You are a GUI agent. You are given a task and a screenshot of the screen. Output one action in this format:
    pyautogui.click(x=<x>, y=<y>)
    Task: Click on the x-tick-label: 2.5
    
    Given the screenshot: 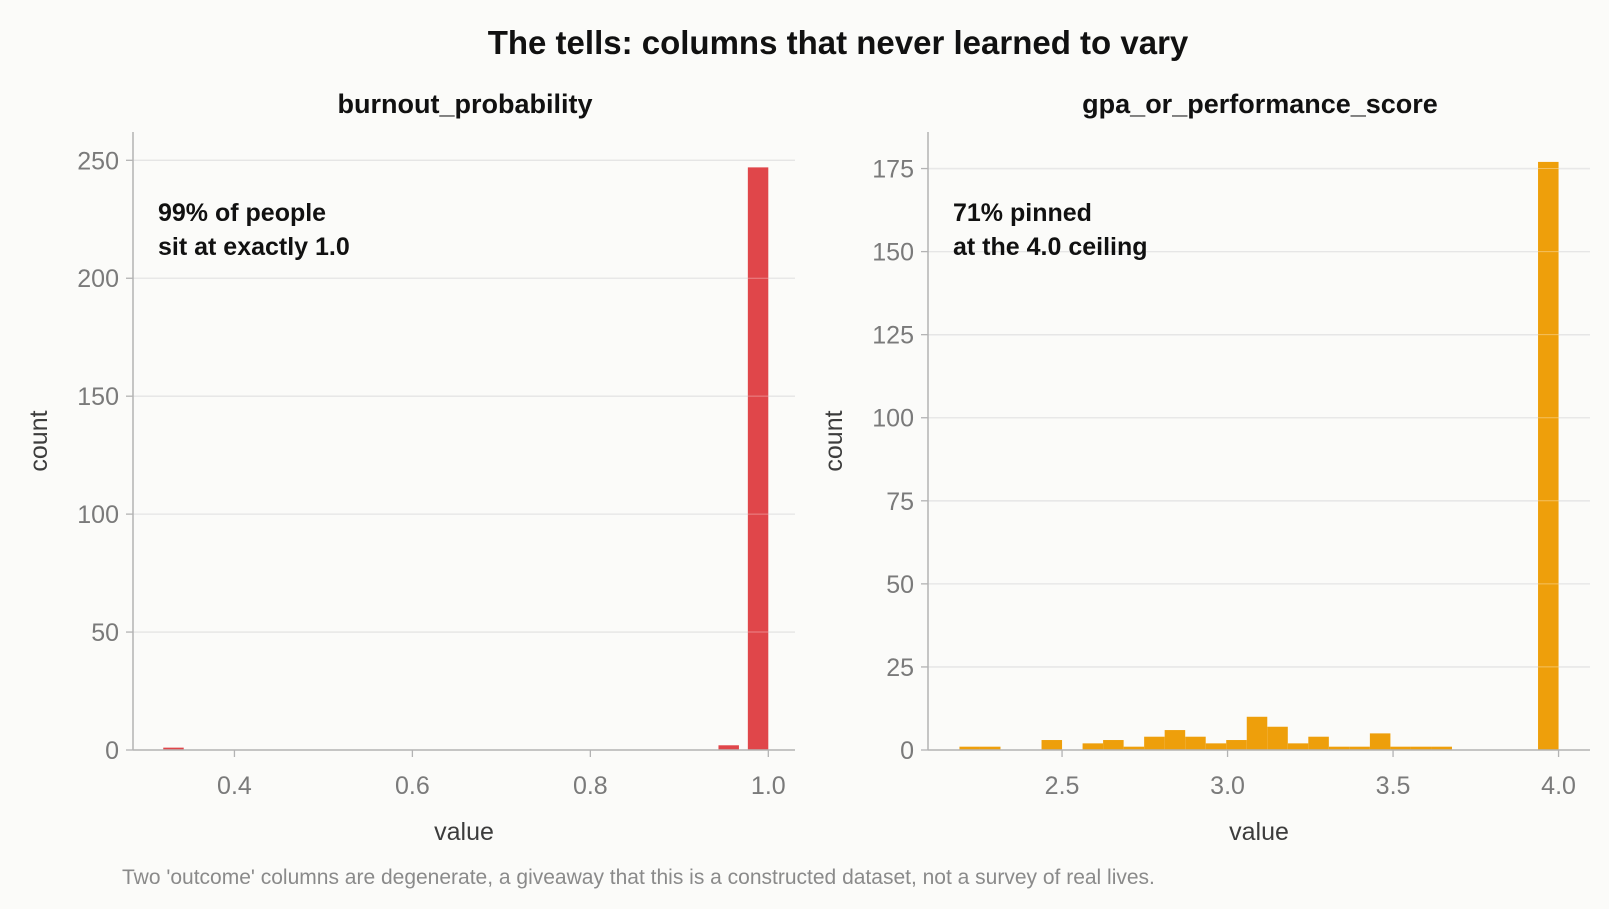 What is the action you would take?
    pyautogui.click(x=1062, y=786)
    